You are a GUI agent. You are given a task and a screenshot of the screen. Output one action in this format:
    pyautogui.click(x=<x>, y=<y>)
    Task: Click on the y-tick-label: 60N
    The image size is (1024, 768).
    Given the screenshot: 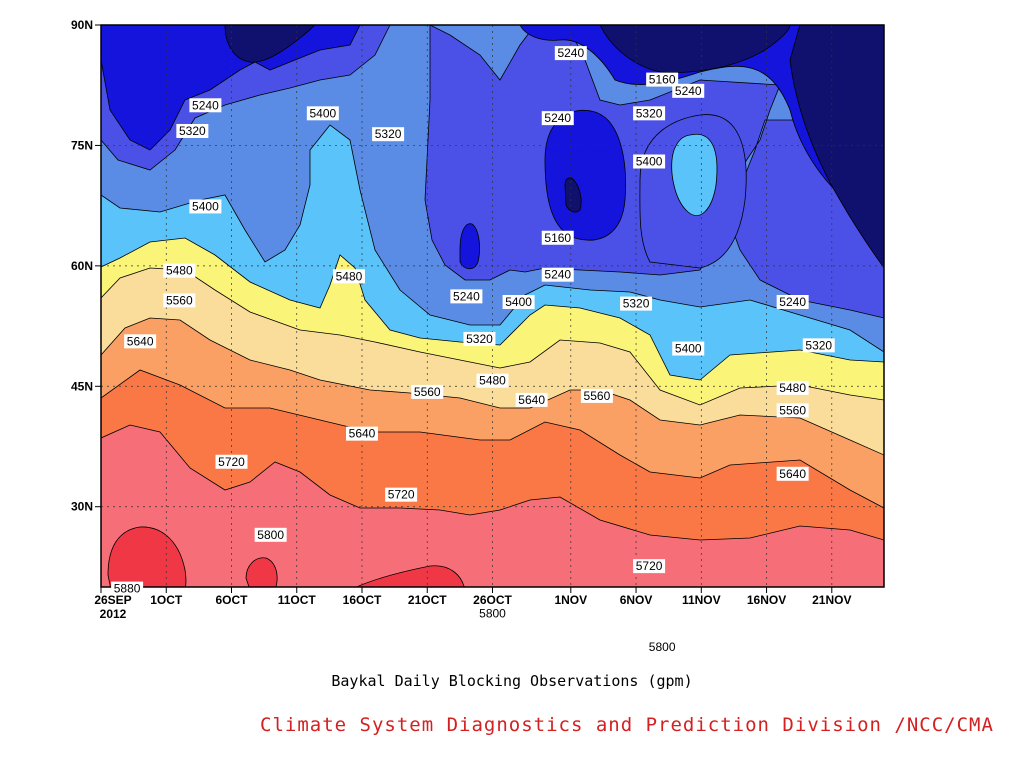 What is the action you would take?
    pyautogui.click(x=82, y=266)
    